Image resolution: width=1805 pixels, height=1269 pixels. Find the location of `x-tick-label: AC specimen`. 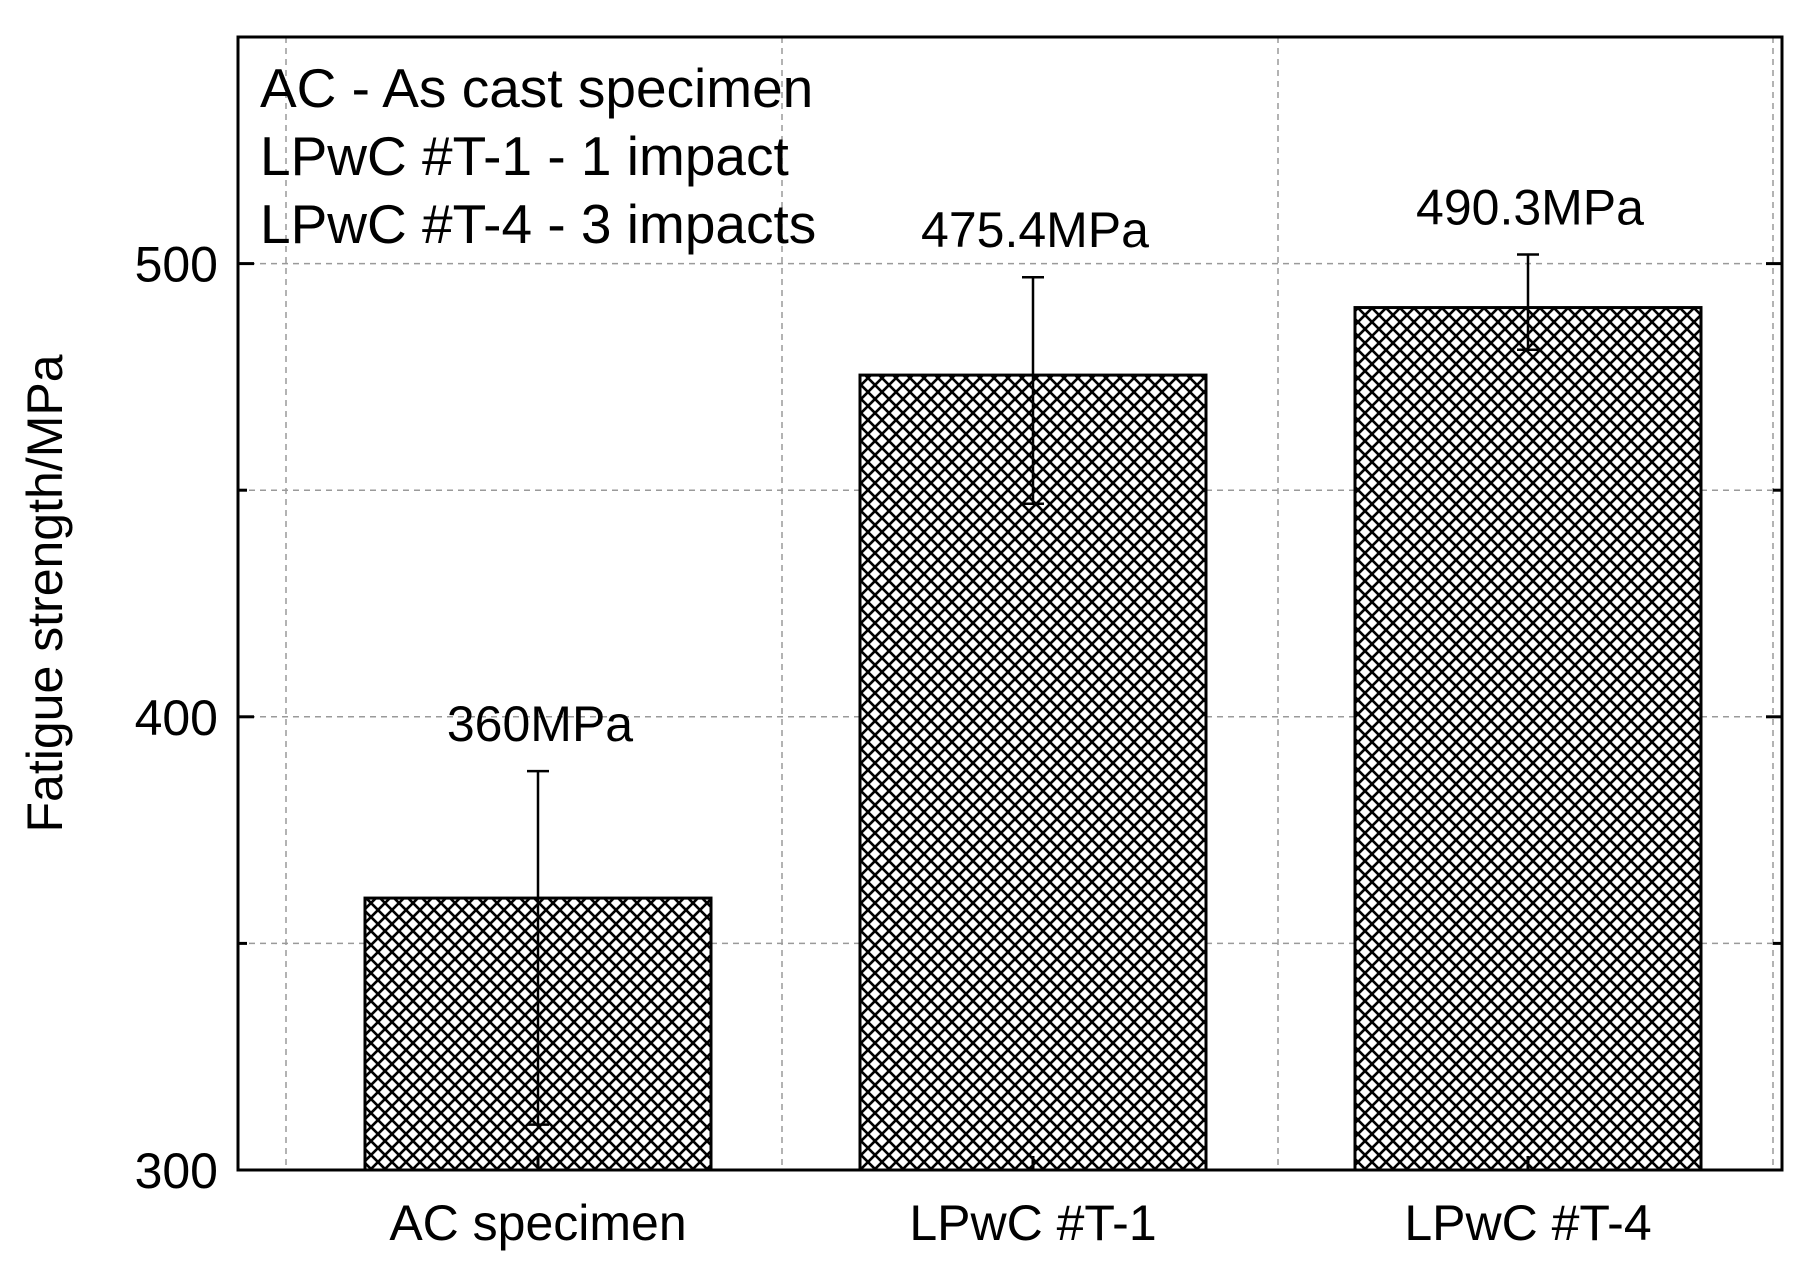

x-tick-label: AC specimen is located at coordinates (537, 1223).